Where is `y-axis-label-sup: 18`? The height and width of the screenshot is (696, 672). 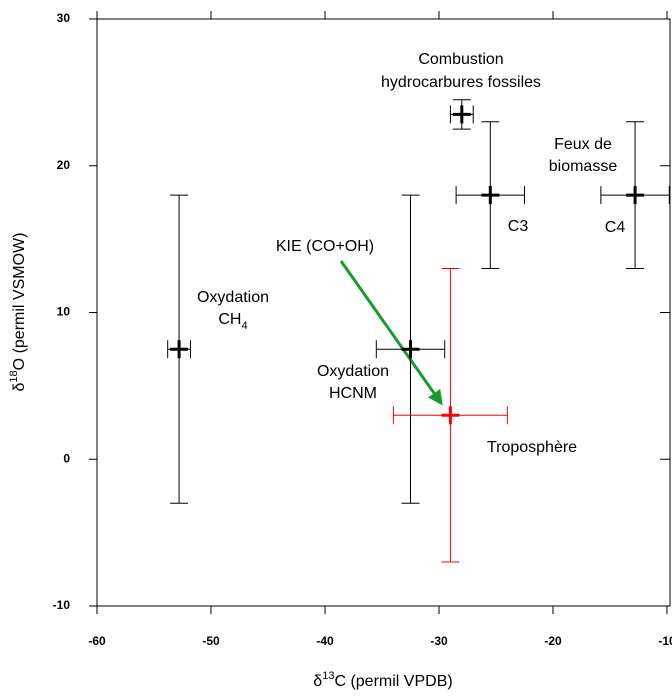 y-axis-label-sup: 18 is located at coordinates (14, 376).